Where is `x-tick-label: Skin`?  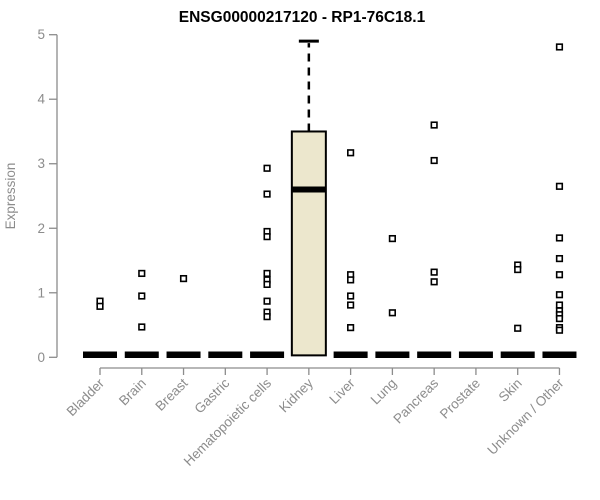
x-tick-label: Skin is located at coordinates (510, 390).